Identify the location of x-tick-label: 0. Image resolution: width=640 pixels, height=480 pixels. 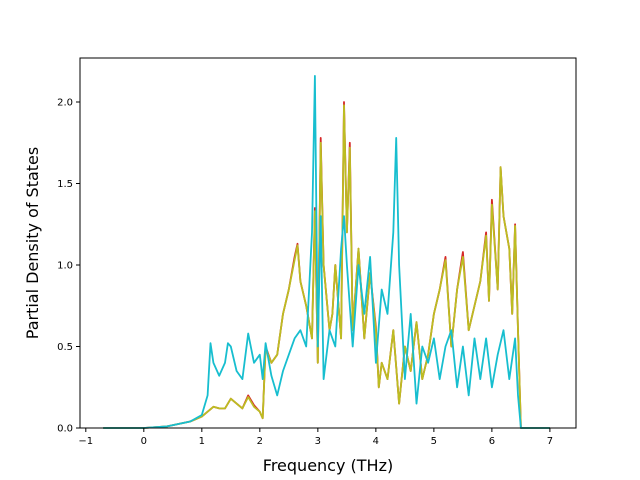
(144, 441).